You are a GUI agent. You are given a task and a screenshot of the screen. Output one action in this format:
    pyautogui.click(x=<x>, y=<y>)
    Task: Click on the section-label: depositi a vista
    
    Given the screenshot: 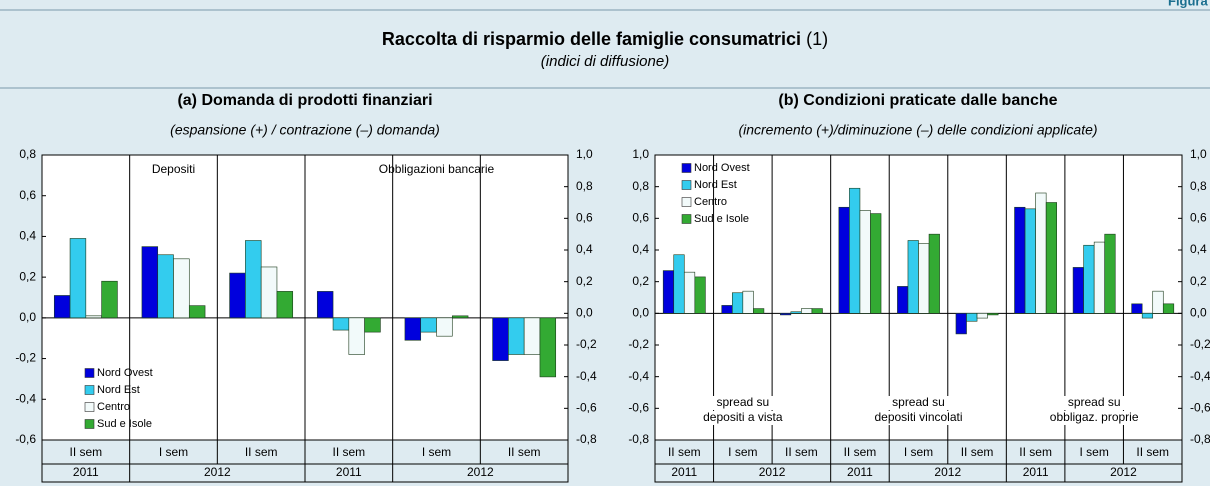 What is the action you would take?
    pyautogui.click(x=743, y=417)
    